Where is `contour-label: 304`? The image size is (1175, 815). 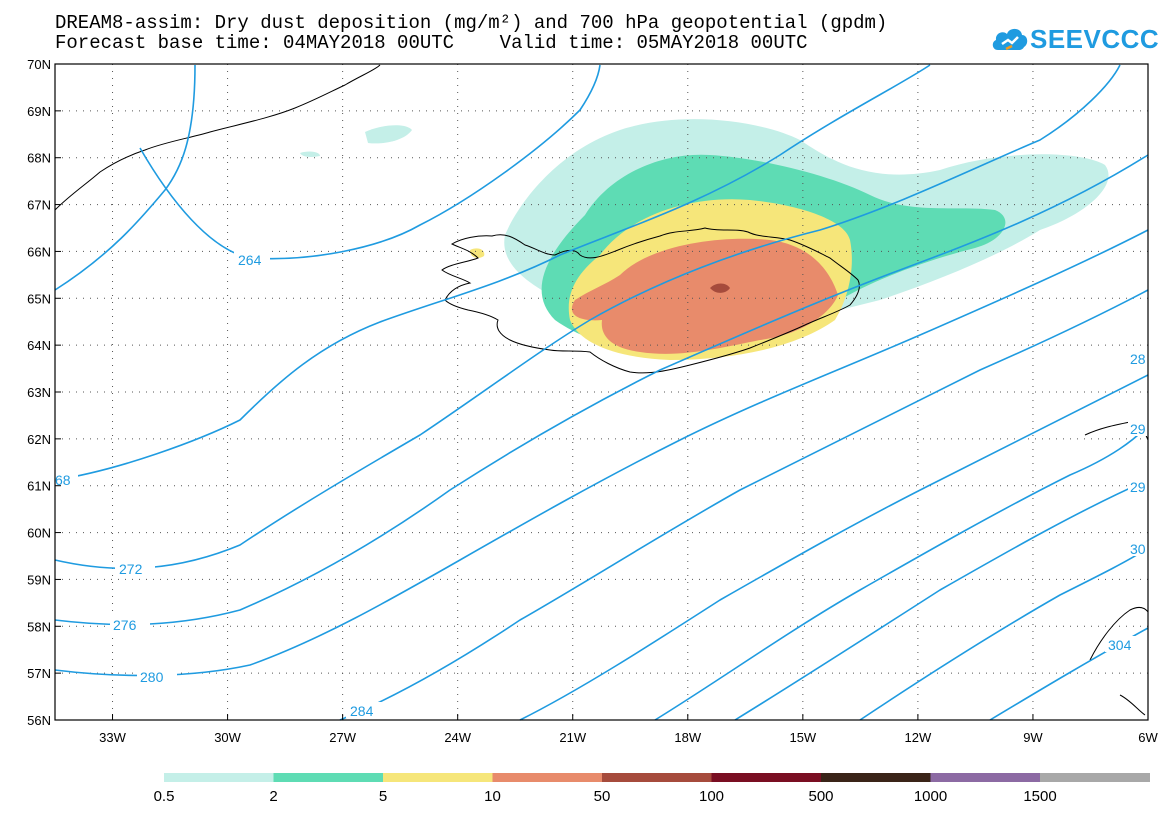 contour-label: 304 is located at coordinates (1120, 645).